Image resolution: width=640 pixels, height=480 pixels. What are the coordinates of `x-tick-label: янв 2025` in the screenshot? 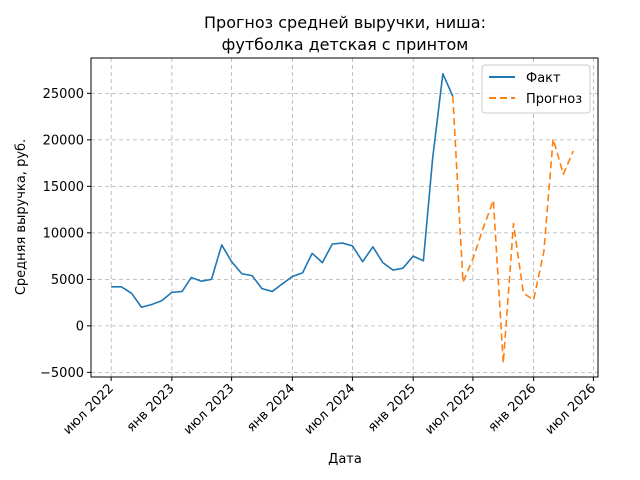 It's located at (392, 408).